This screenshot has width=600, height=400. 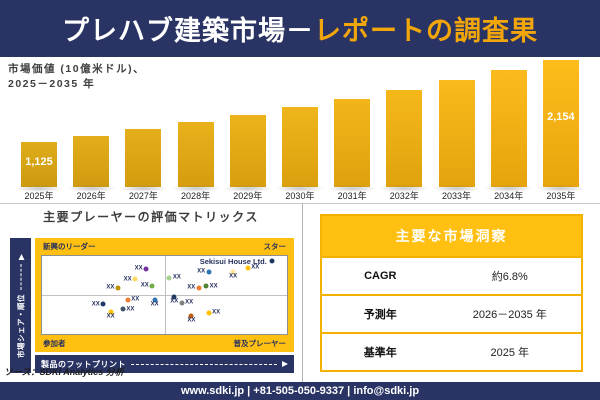 What do you see at coordinates (52, 83) in the screenshot?
I see `chart-subtitle-line2: 2025－2035 年` at bounding box center [52, 83].